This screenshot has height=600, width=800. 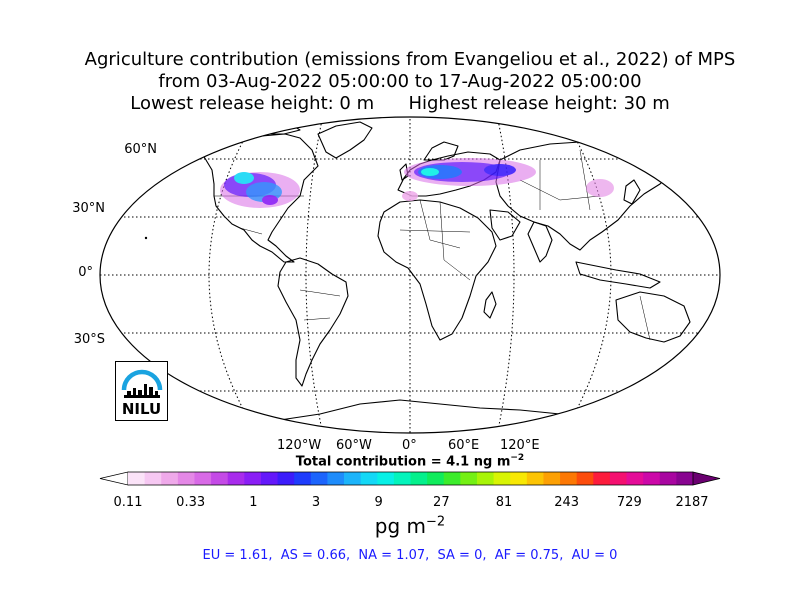 What do you see at coordinates (490, 305) in the screenshot?
I see `madagascar` at bounding box center [490, 305].